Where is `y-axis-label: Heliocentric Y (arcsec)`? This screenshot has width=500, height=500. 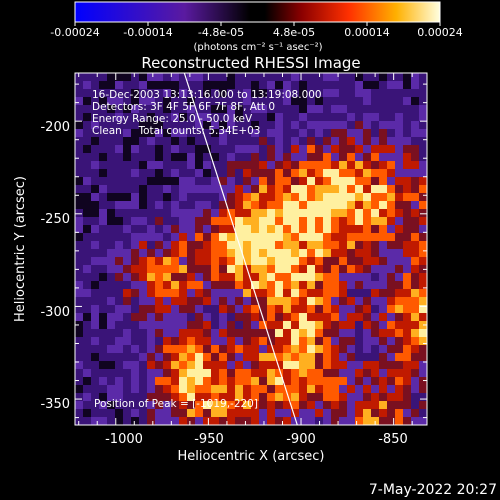 y-axis-label: Heliocentric Y (arcsec) is located at coordinates (20, 249).